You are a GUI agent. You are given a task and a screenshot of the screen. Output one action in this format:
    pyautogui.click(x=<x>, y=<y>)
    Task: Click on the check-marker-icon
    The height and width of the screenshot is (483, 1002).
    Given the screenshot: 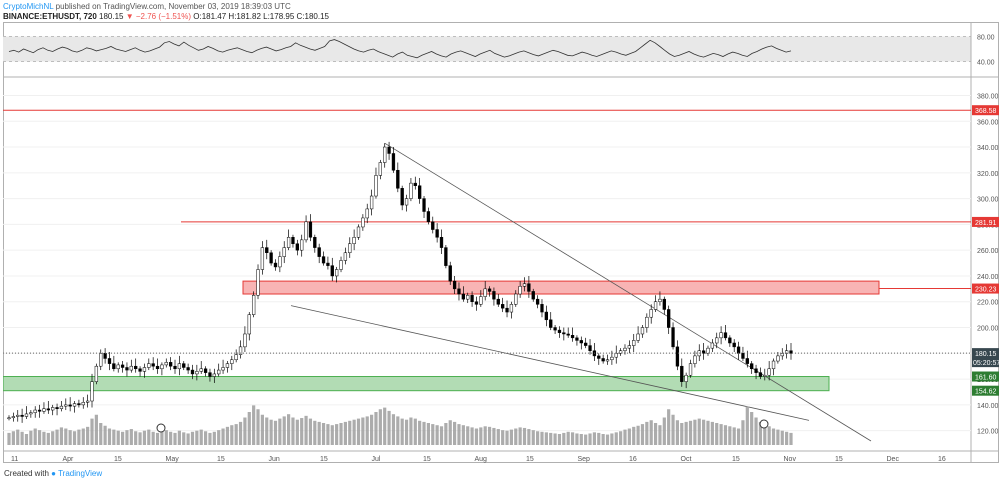 What is the action you would take?
    pyautogui.click(x=764, y=424)
    